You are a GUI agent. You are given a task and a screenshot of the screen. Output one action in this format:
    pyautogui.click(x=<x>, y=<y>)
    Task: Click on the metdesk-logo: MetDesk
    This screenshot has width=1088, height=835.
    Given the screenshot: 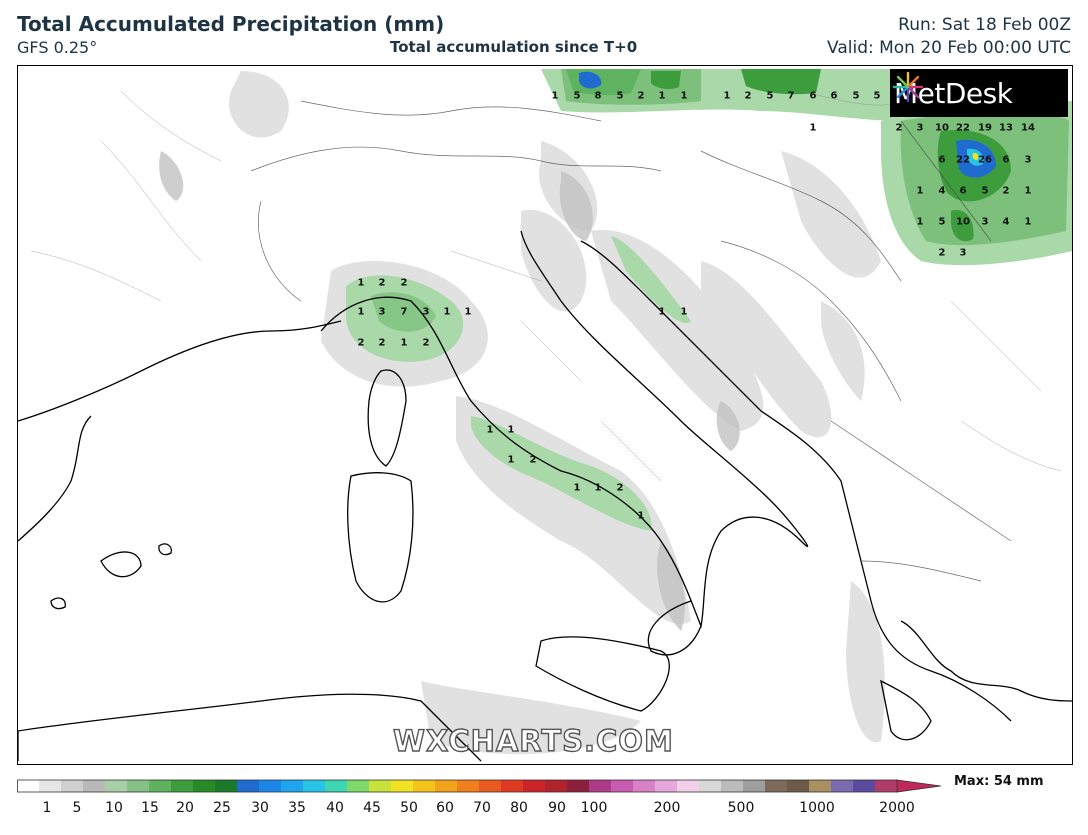 What is the action you would take?
    pyautogui.click(x=979, y=93)
    